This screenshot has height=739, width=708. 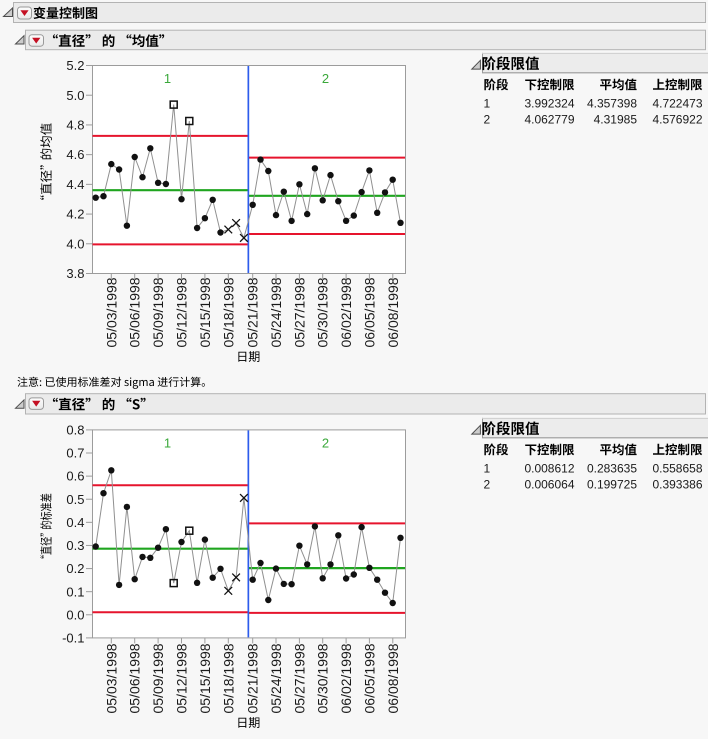 What do you see at coordinates (612, 485) in the screenshot?
I see `svg-text: 0.199725` at bounding box center [612, 485].